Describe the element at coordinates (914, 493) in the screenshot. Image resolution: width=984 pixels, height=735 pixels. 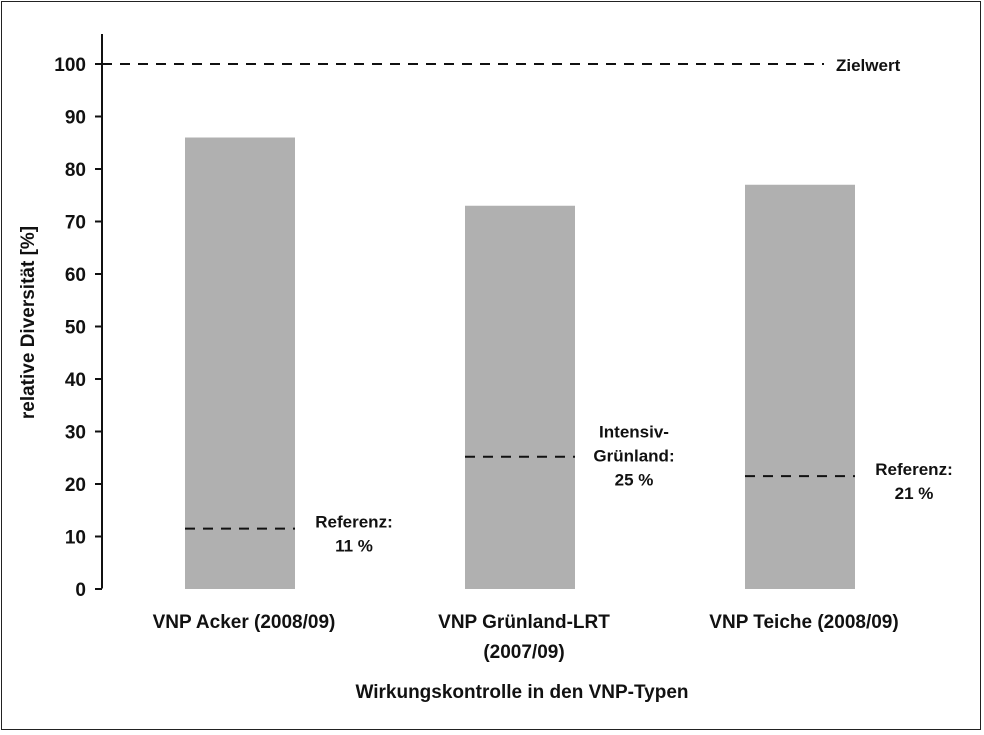
I see `reference-label: 21 %` at that location.